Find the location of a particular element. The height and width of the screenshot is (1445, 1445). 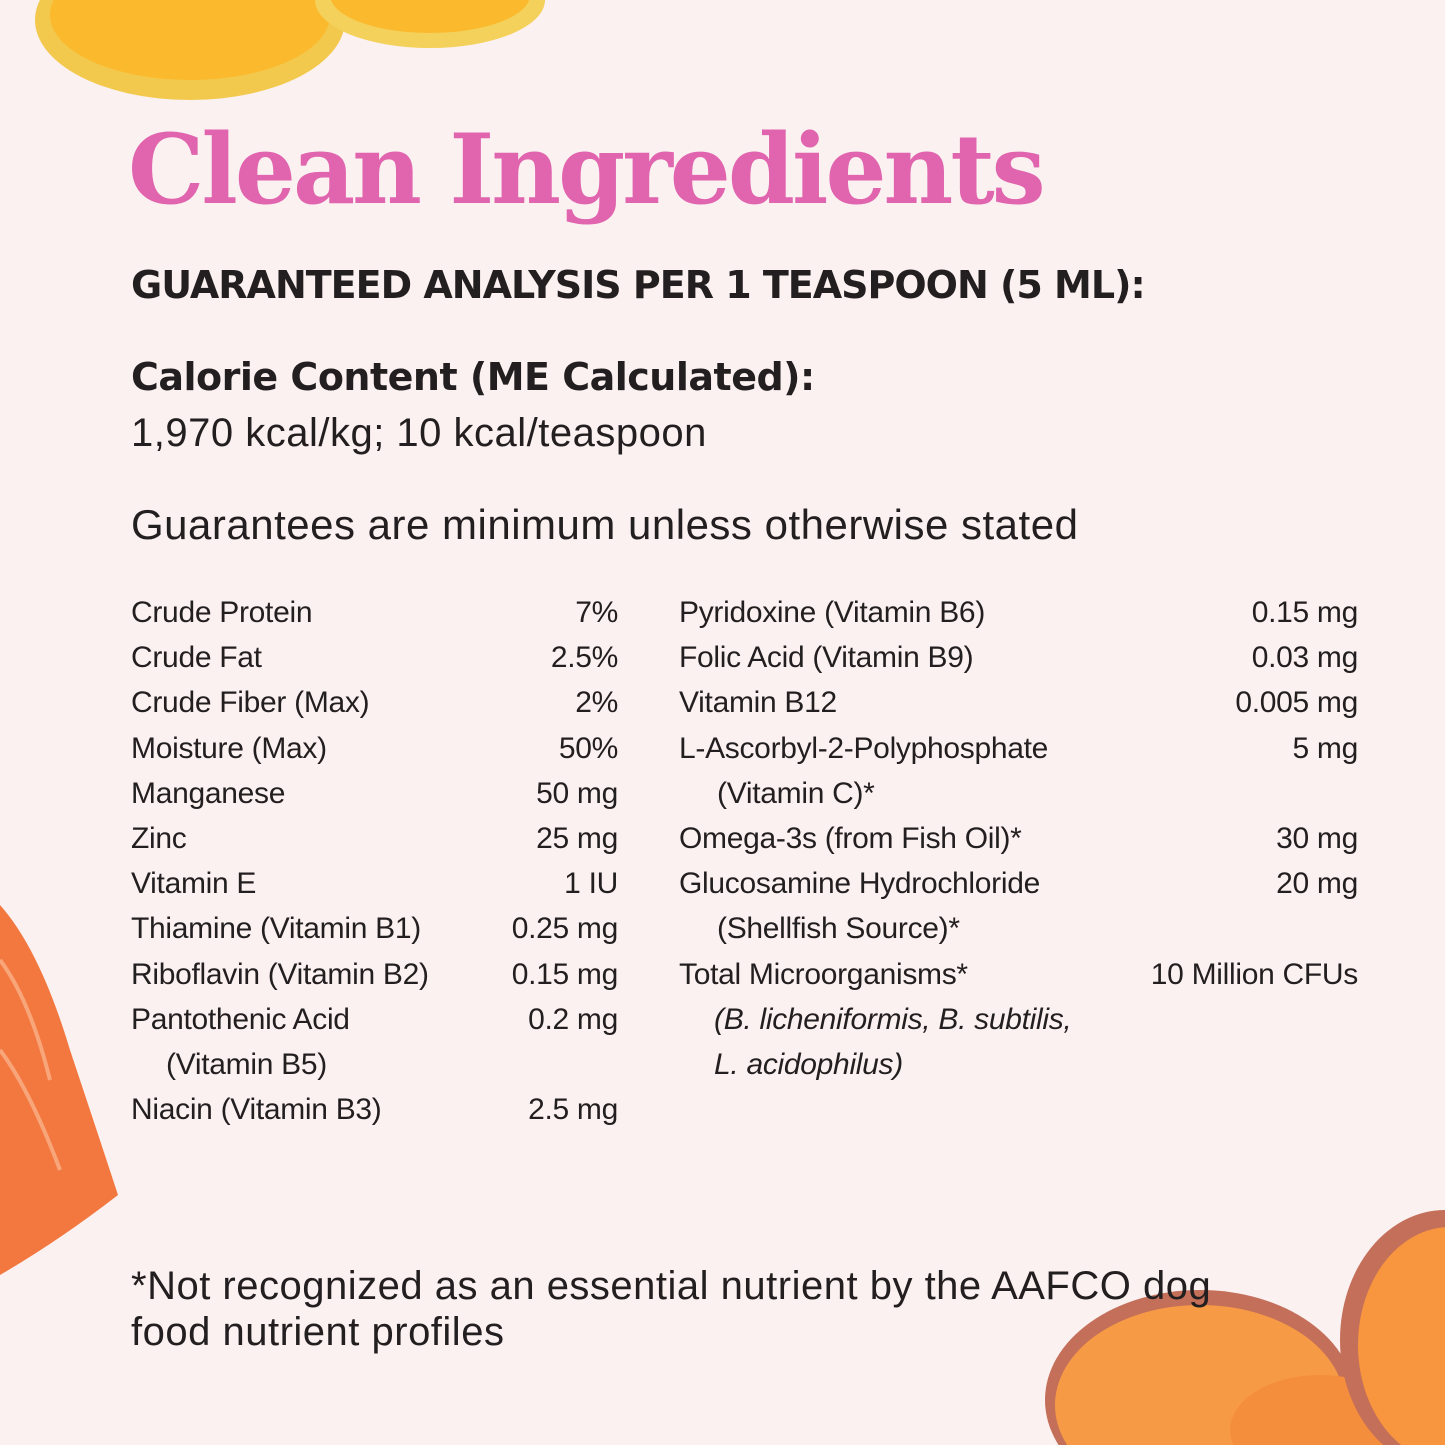

lemon-slices-image is located at coordinates (290, 50).